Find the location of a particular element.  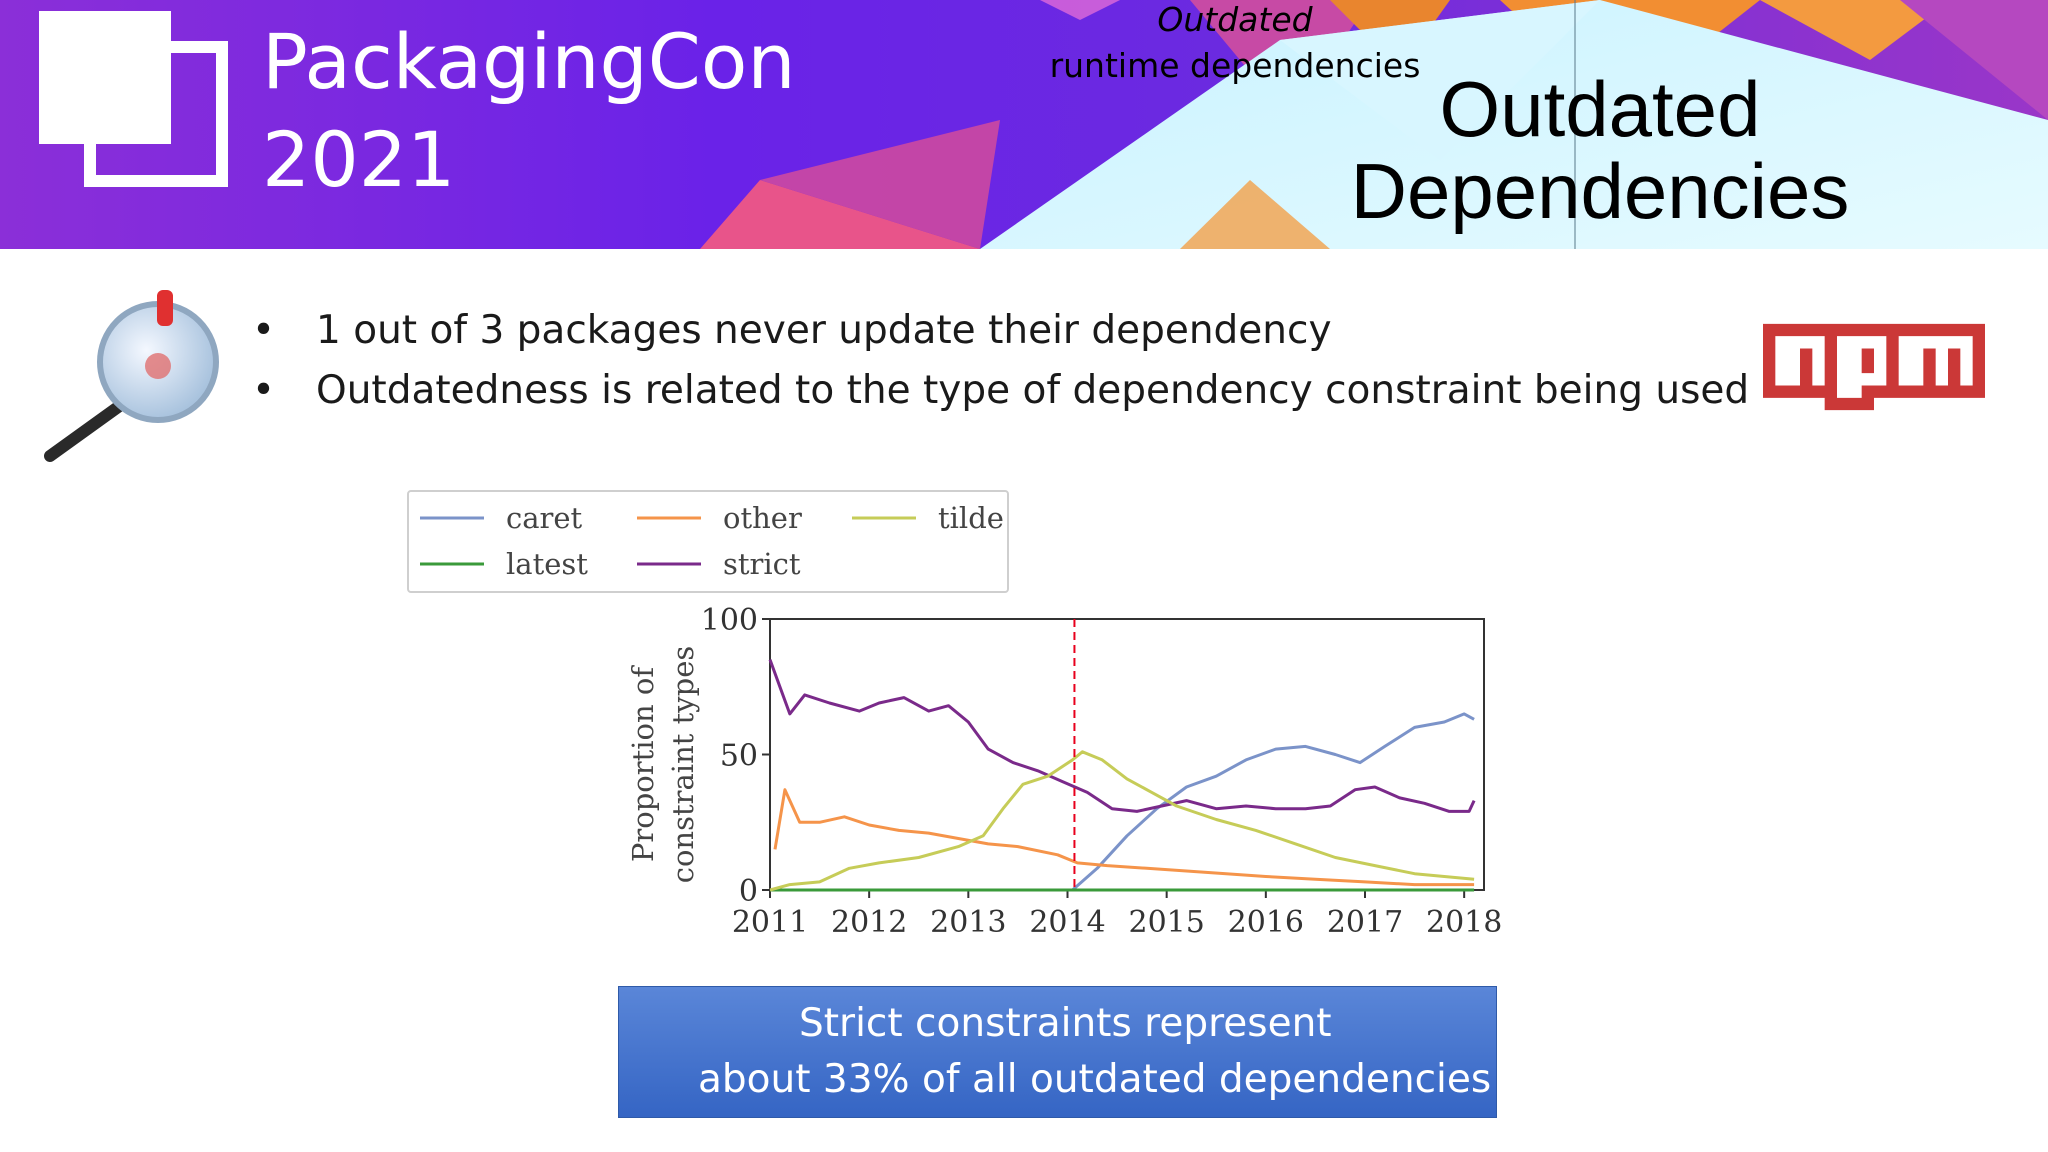

chart-caption-line2: runtime dependencies is located at coordinates (1235, 65).